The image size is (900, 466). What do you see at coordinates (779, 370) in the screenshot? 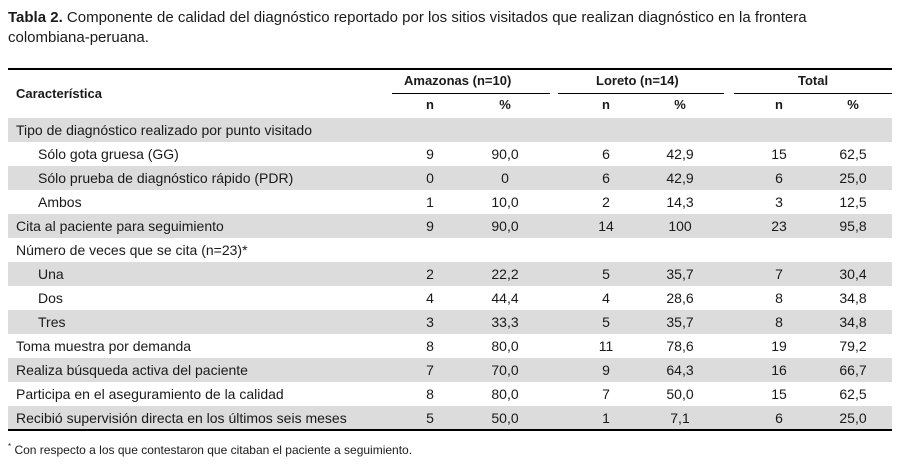
I see `cell-value: 16` at bounding box center [779, 370].